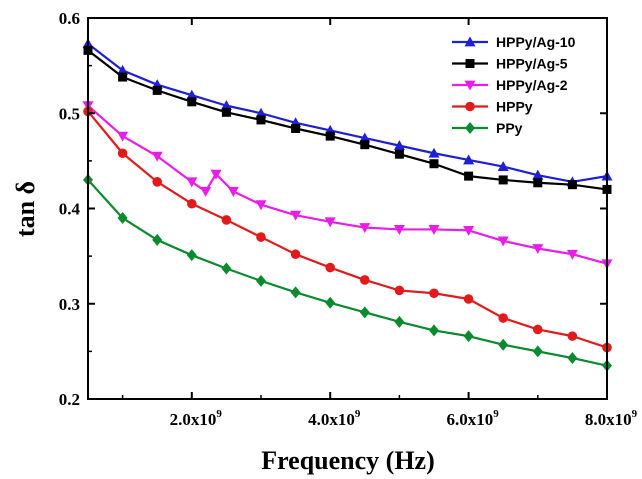  Describe the element at coordinates (25, 209) in the screenshot. I see `y-axis-title: tan δ` at that location.